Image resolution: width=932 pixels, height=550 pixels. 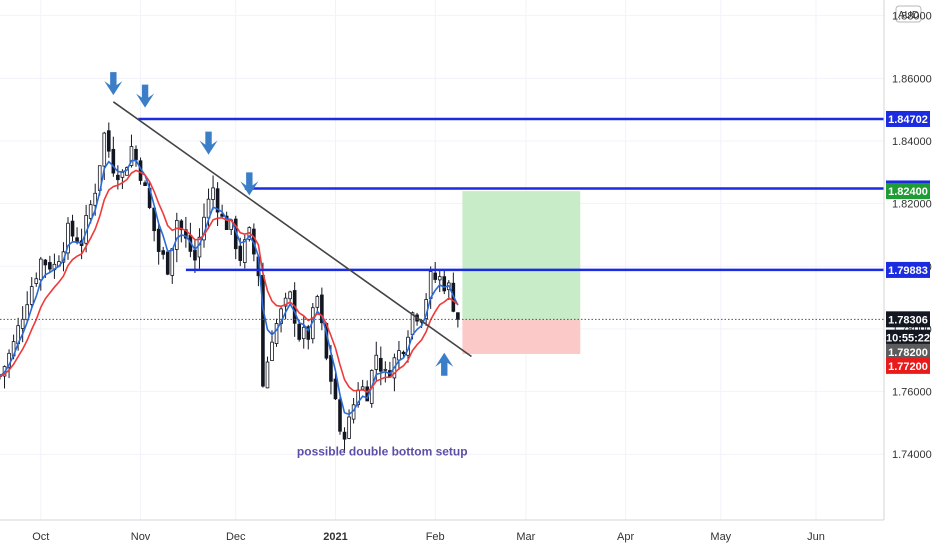 I want to click on time-tick-label: 2021, so click(x=335, y=537).